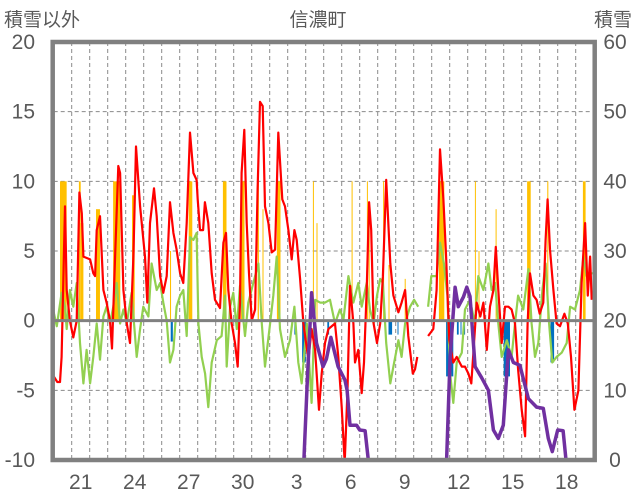  What do you see at coordinates (23, 181) in the screenshot?
I see `left-y-tick-label: 10` at bounding box center [23, 181].